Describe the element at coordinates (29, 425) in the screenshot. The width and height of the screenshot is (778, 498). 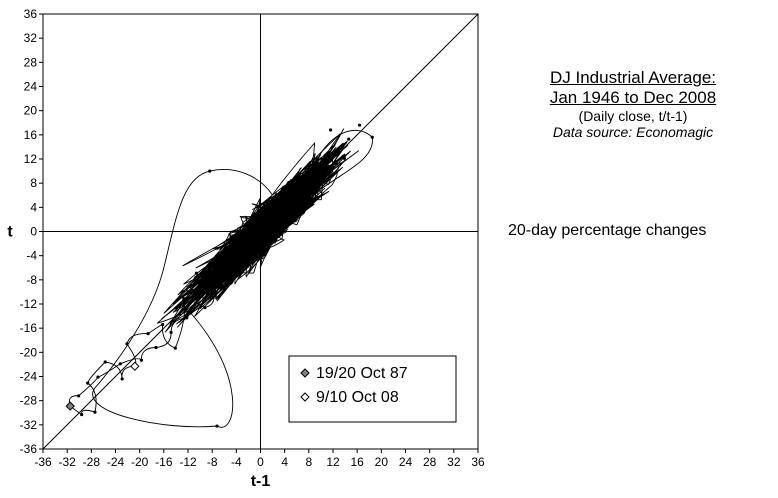
I see `y-tick-label: -32` at that location.